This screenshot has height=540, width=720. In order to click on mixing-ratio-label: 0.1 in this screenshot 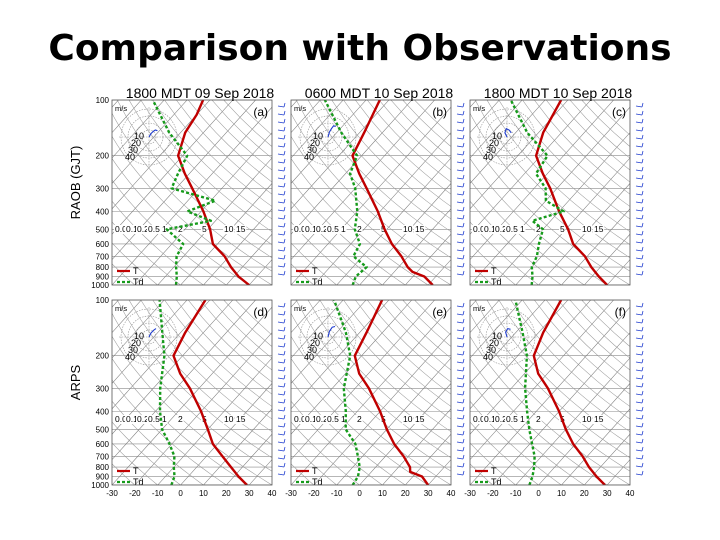, I will do `click(490, 419)`.